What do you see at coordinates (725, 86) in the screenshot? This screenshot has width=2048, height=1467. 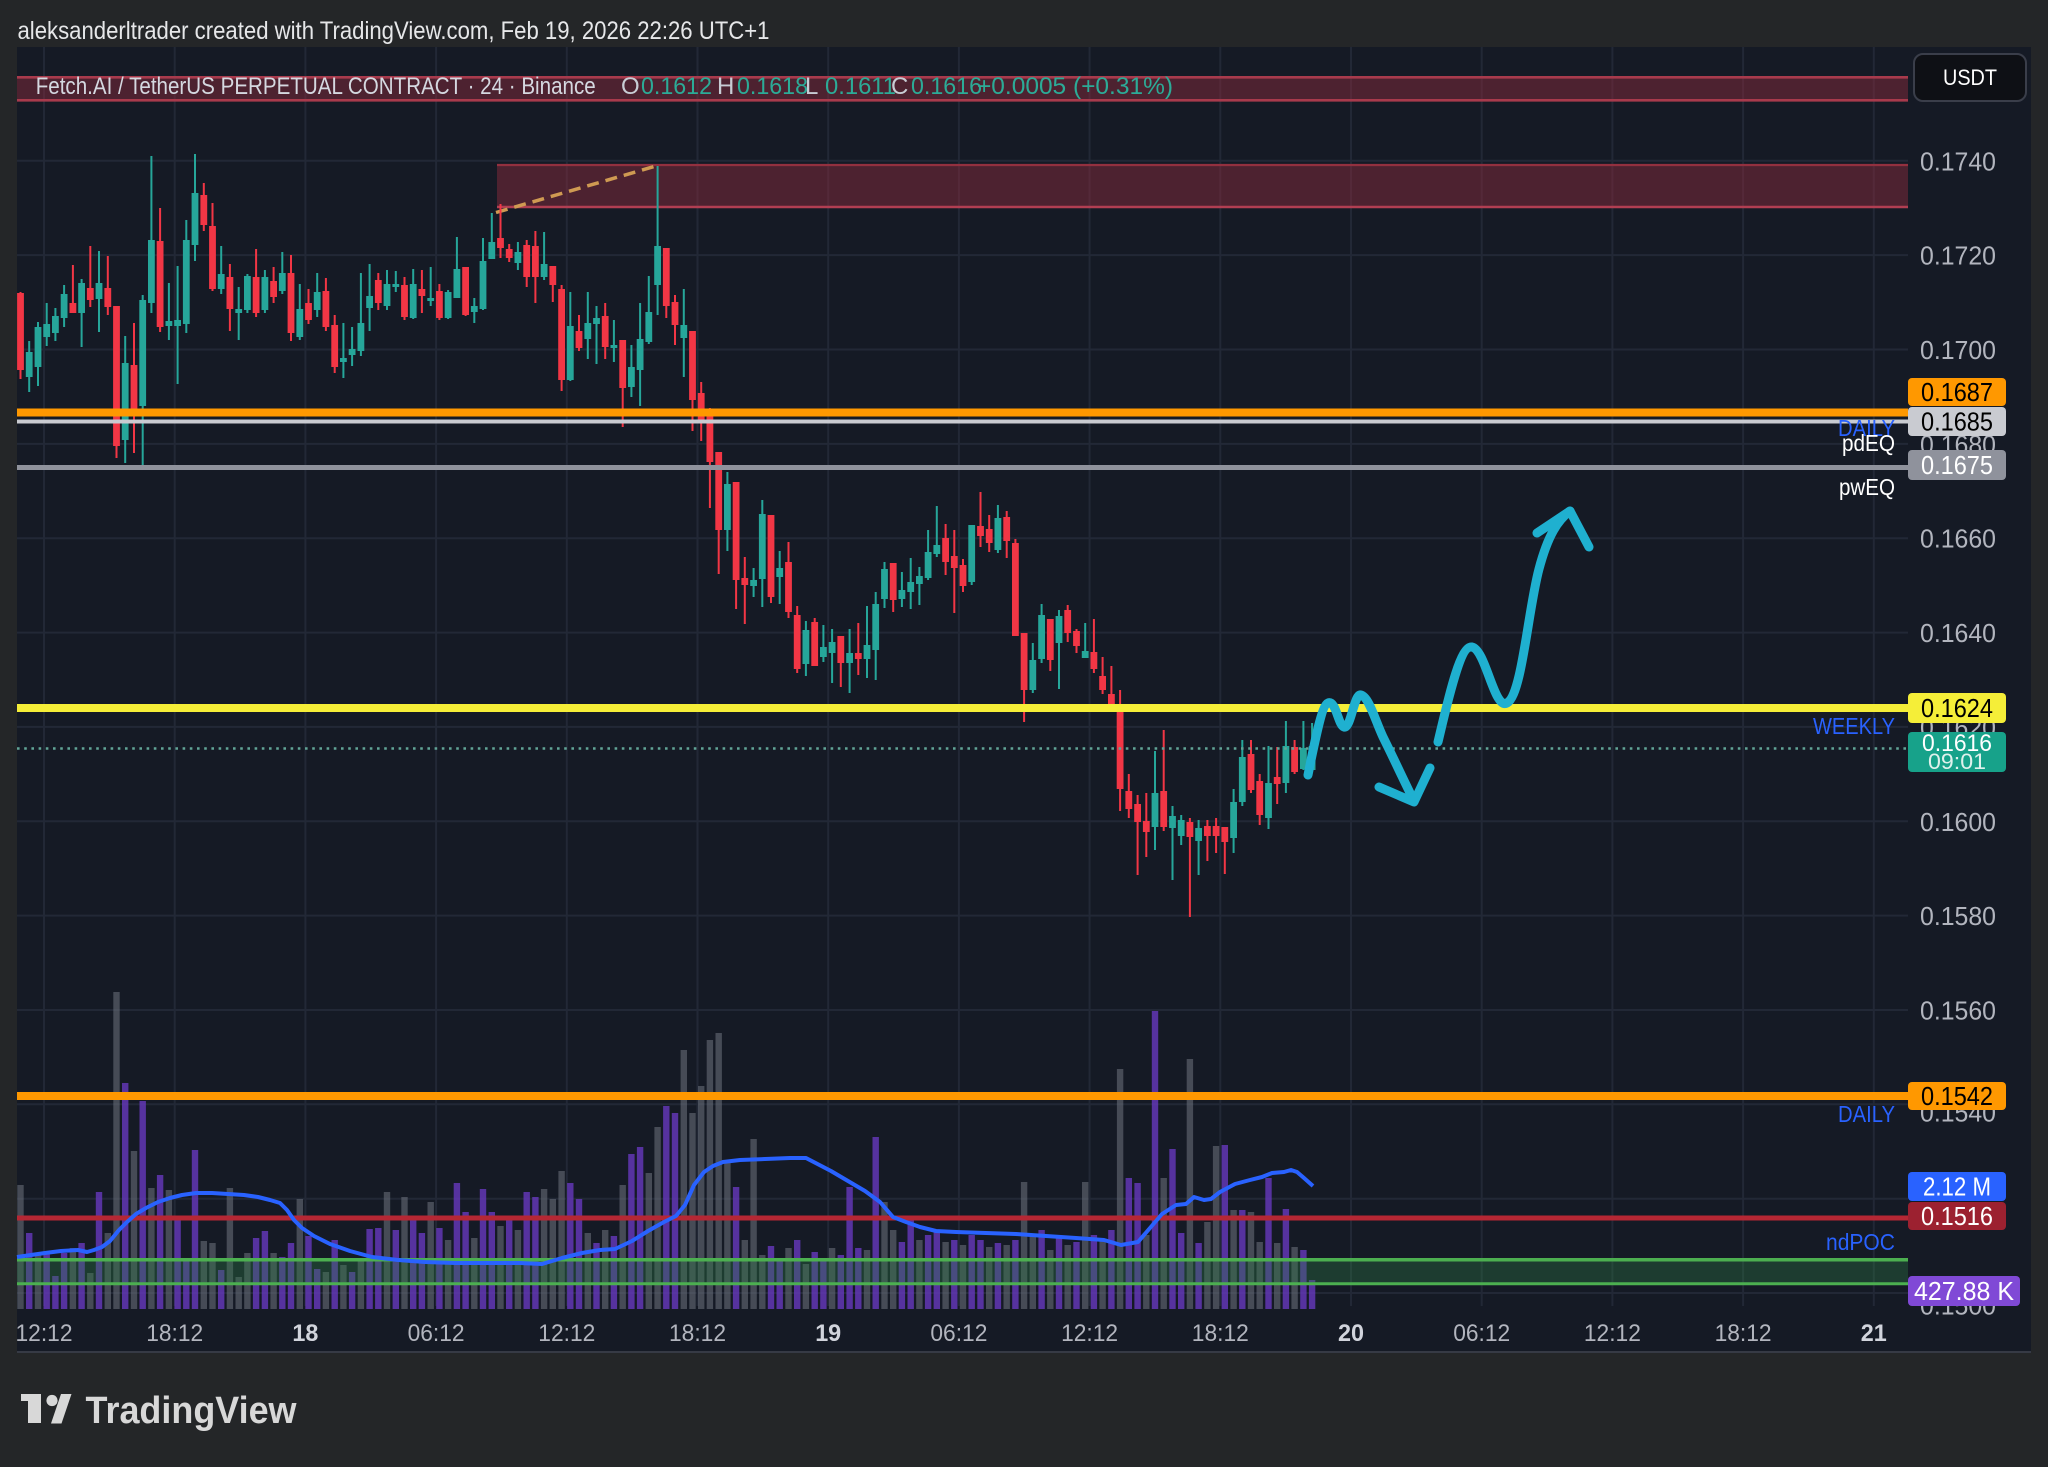 I see `svg-text: H` at bounding box center [725, 86].